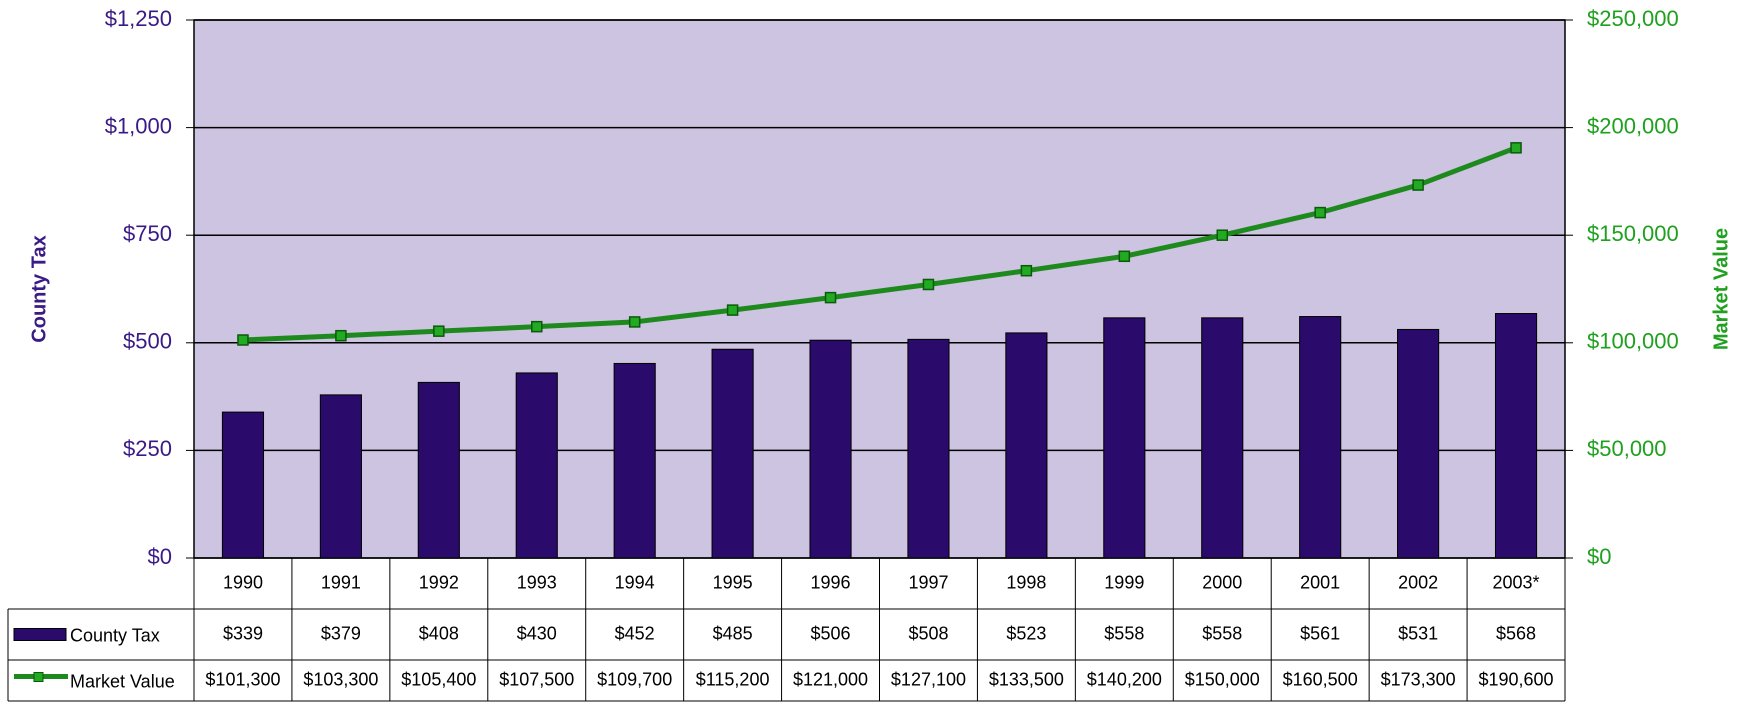 Image resolution: width=1740 pixels, height=706 pixels. What do you see at coordinates (928, 633) in the screenshot?
I see `table-value: $508` at bounding box center [928, 633].